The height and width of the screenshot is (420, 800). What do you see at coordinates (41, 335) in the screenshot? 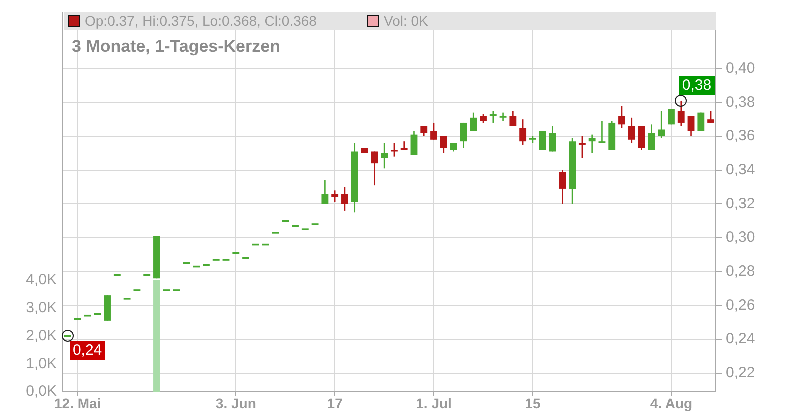
I see `y2-tick-label: 2,0K` at bounding box center [41, 335].